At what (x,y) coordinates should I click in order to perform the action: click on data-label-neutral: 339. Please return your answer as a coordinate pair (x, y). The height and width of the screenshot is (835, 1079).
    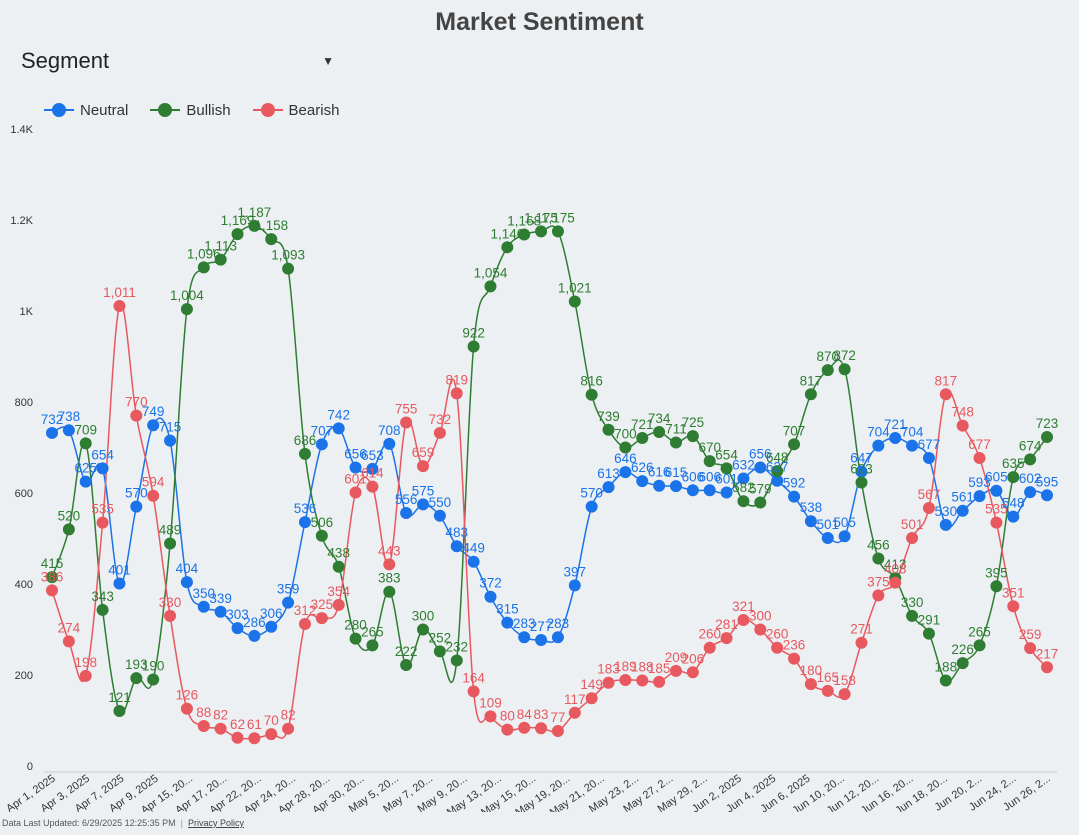
    Looking at the image, I should click on (220, 598).